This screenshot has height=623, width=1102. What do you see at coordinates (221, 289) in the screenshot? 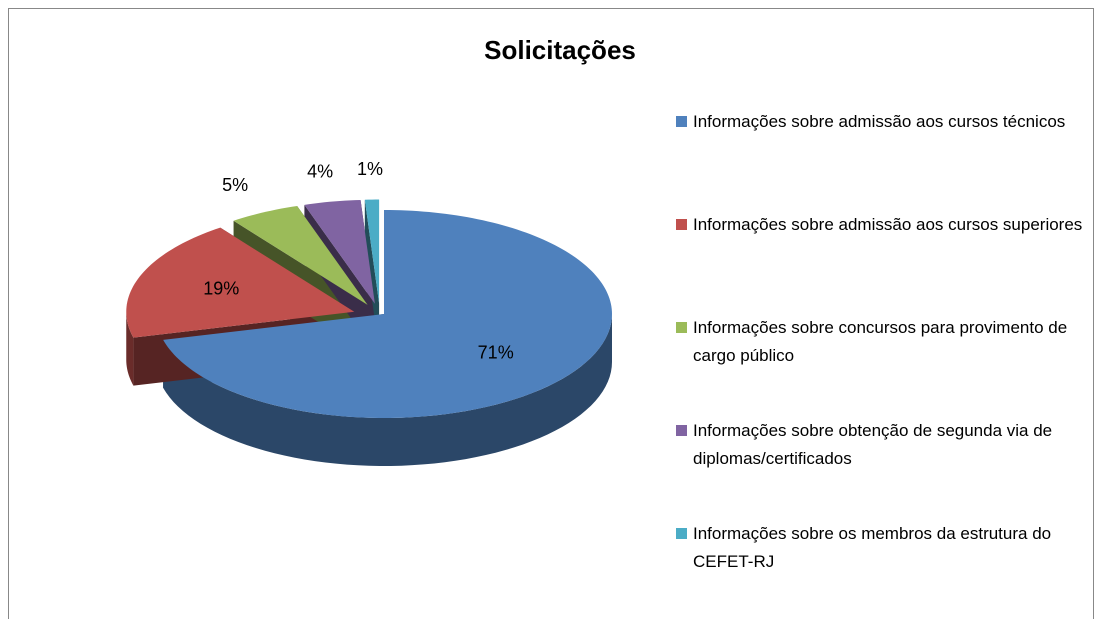
I see `data-label: 19%` at bounding box center [221, 289].